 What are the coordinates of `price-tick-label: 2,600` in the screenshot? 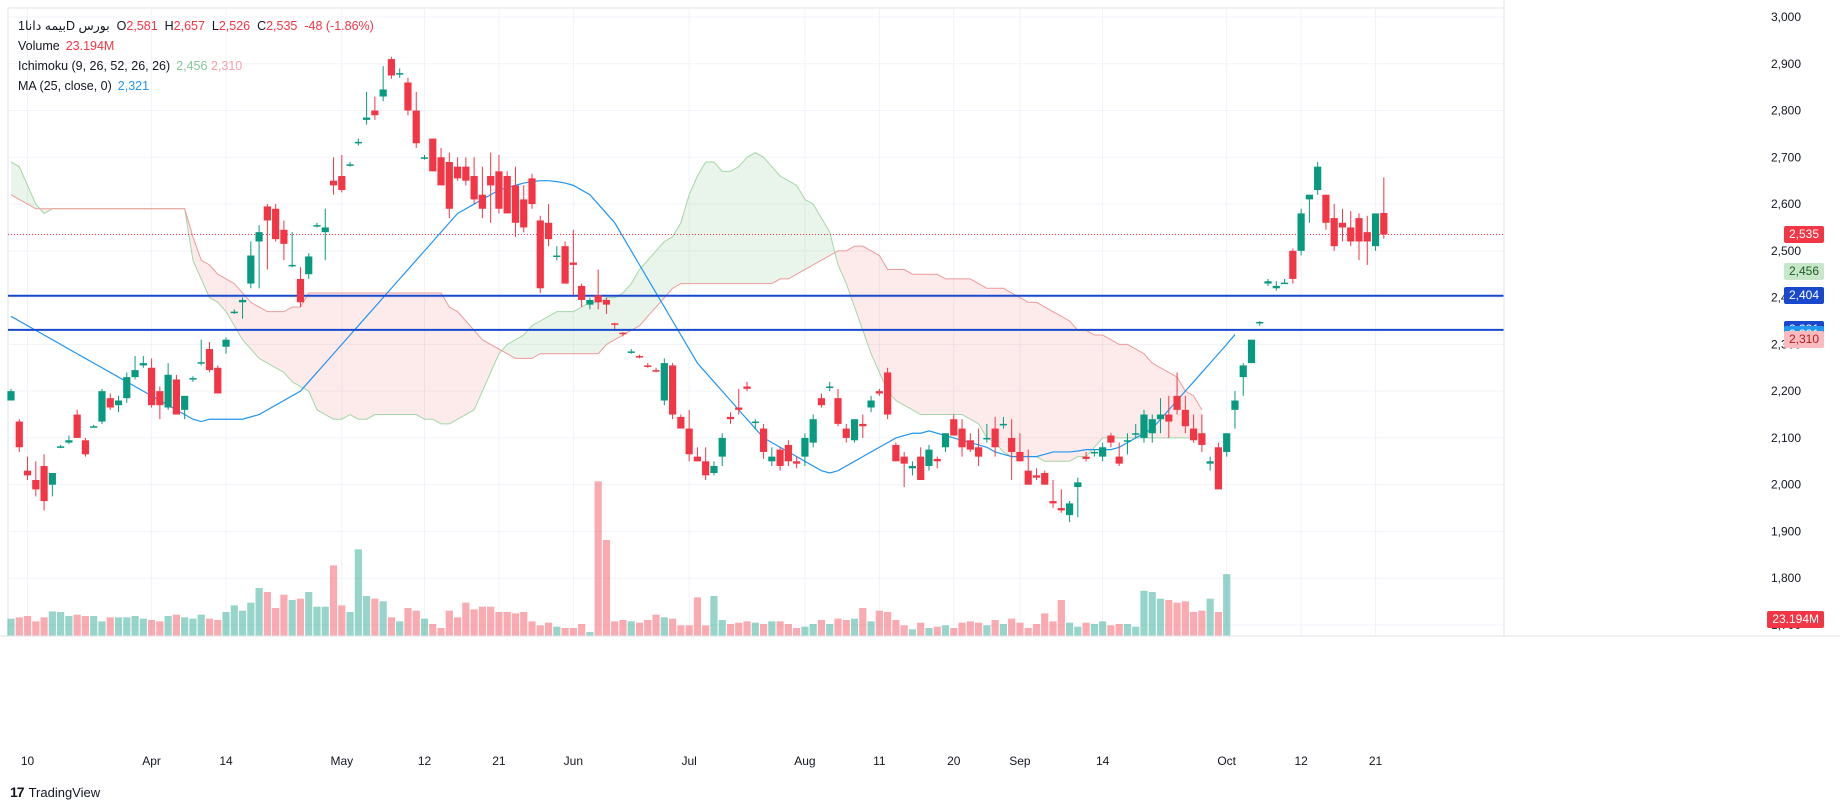 It's located at (1786, 204).